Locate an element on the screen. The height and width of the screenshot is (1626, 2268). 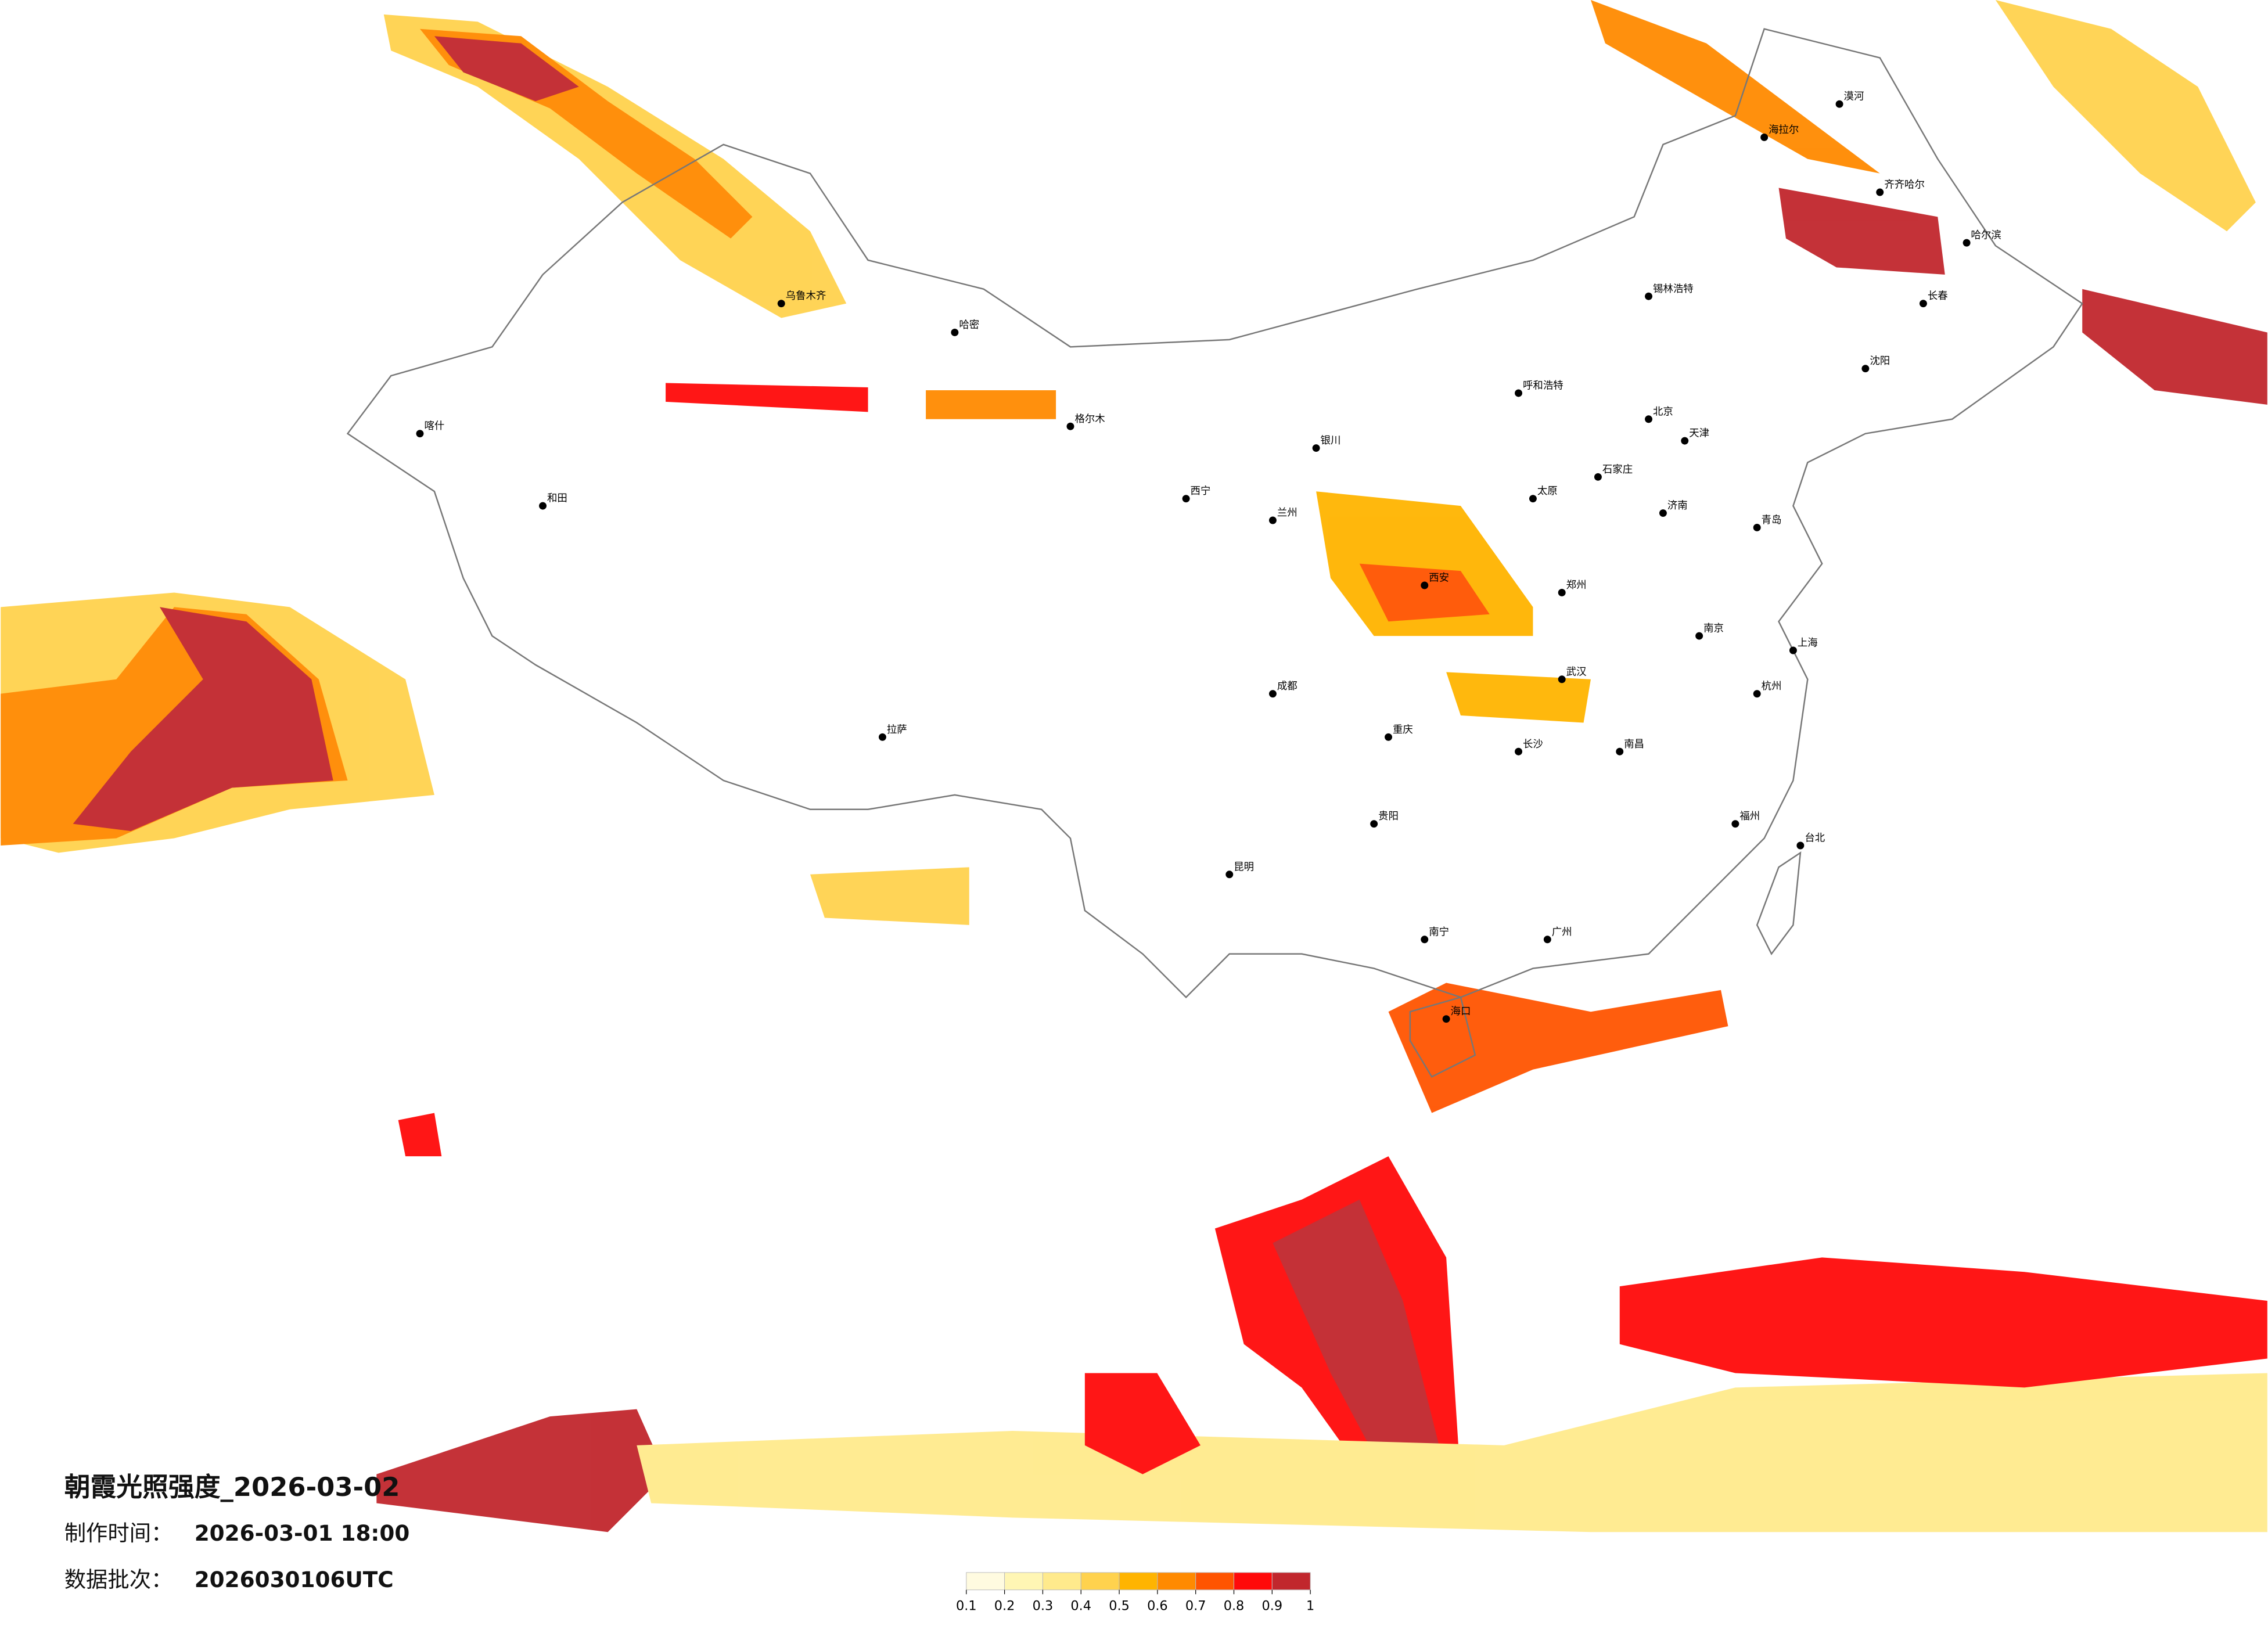
made-label: 制作时间： is located at coordinates (118, 1533).